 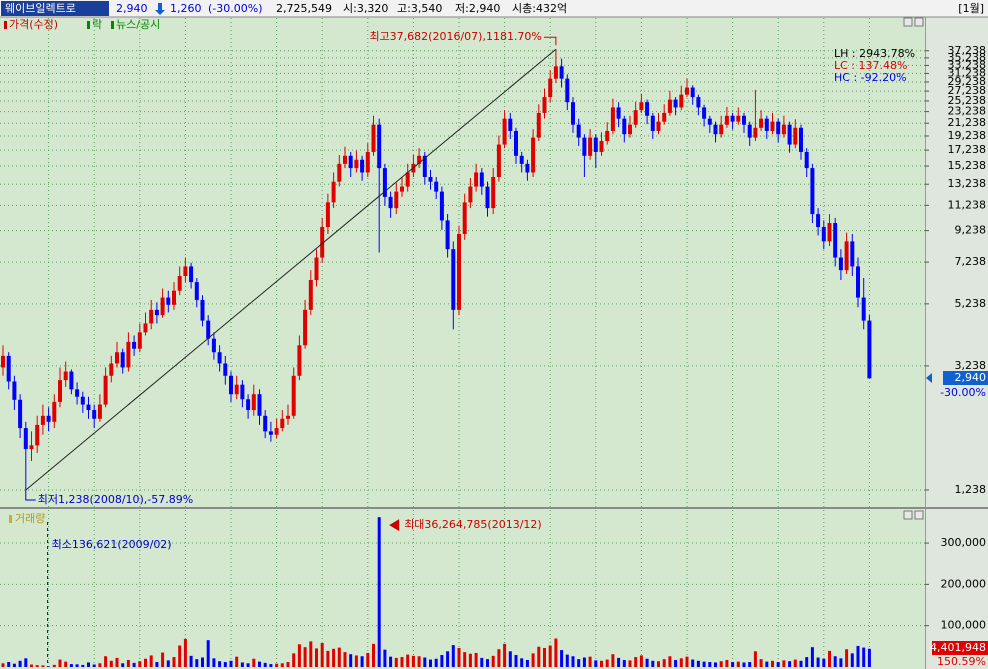 I want to click on y-tick-label: 3,238, so click(x=971, y=365).